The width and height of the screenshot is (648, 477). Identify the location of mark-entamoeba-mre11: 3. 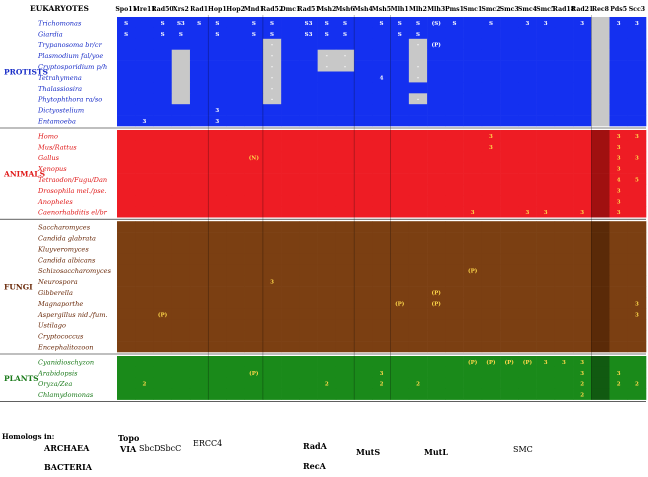
(144, 122).